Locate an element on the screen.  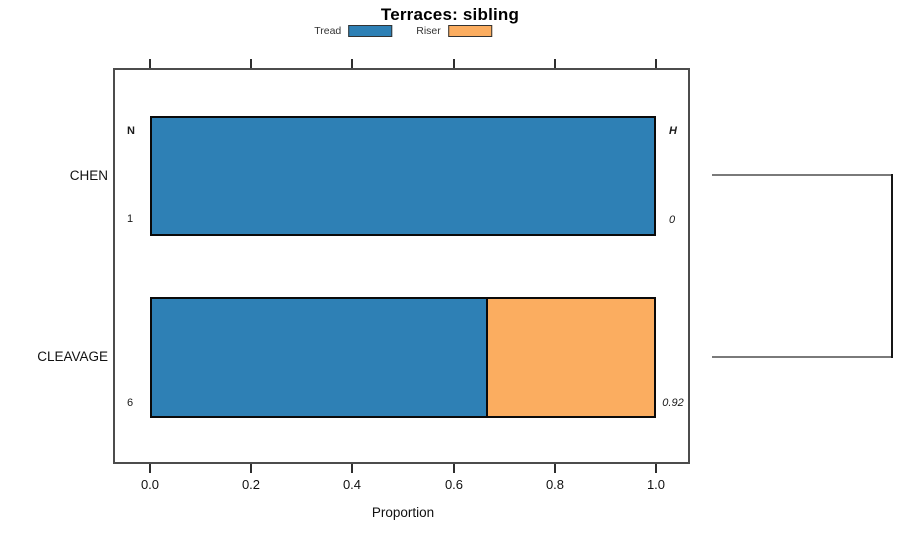
row-label-chen: CHEN is located at coordinates (88, 175).